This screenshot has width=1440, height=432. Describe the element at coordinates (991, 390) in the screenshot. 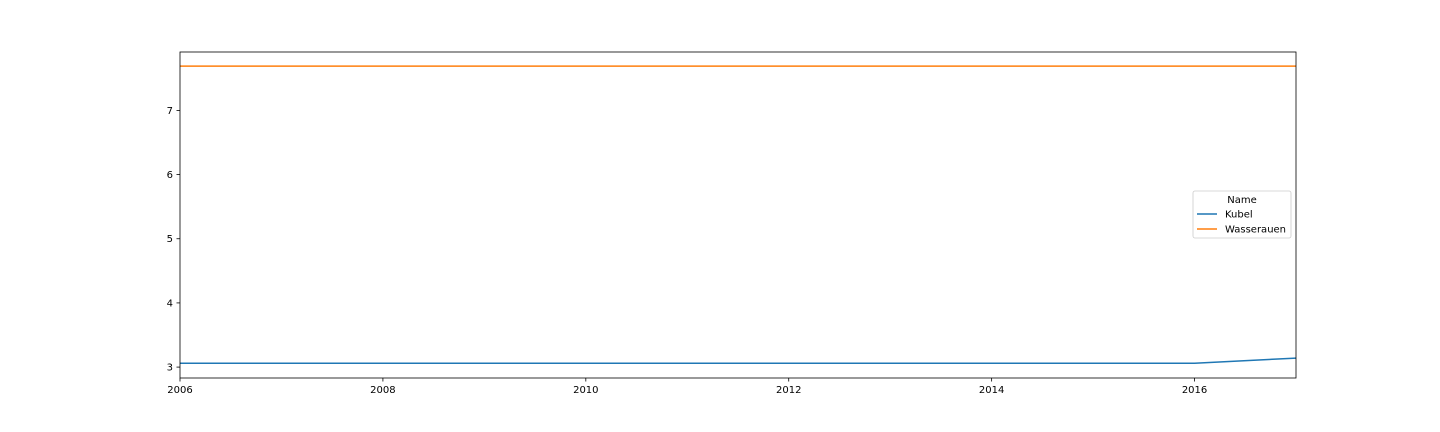

I see `x-tick-label: 2014` at that location.